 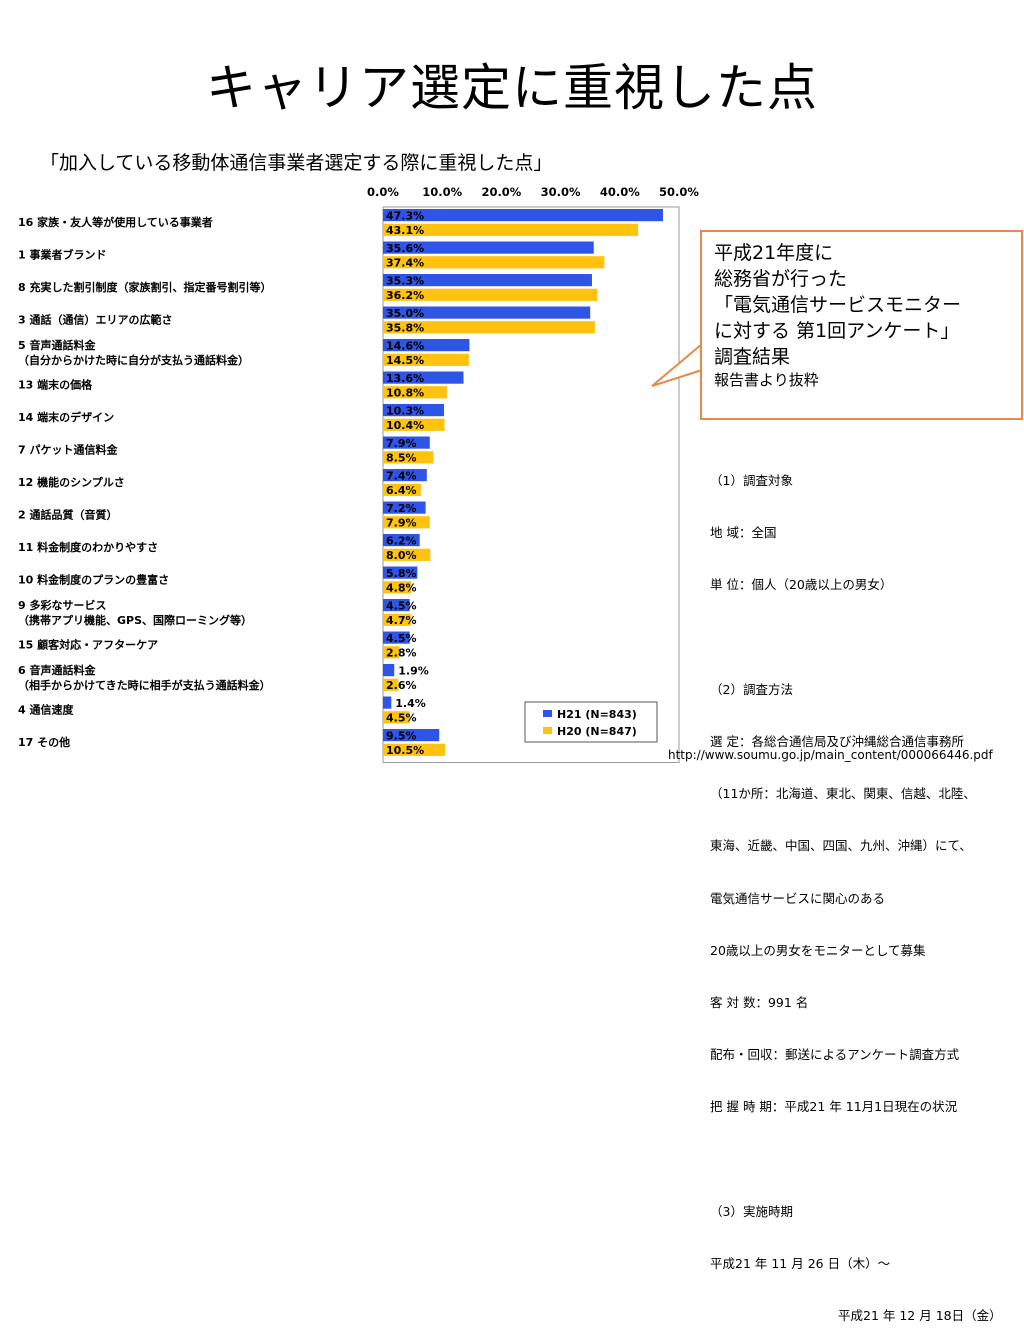 What do you see at coordinates (62, 605) in the screenshot?
I see `category-label-line: 9 多彩なサービス` at bounding box center [62, 605].